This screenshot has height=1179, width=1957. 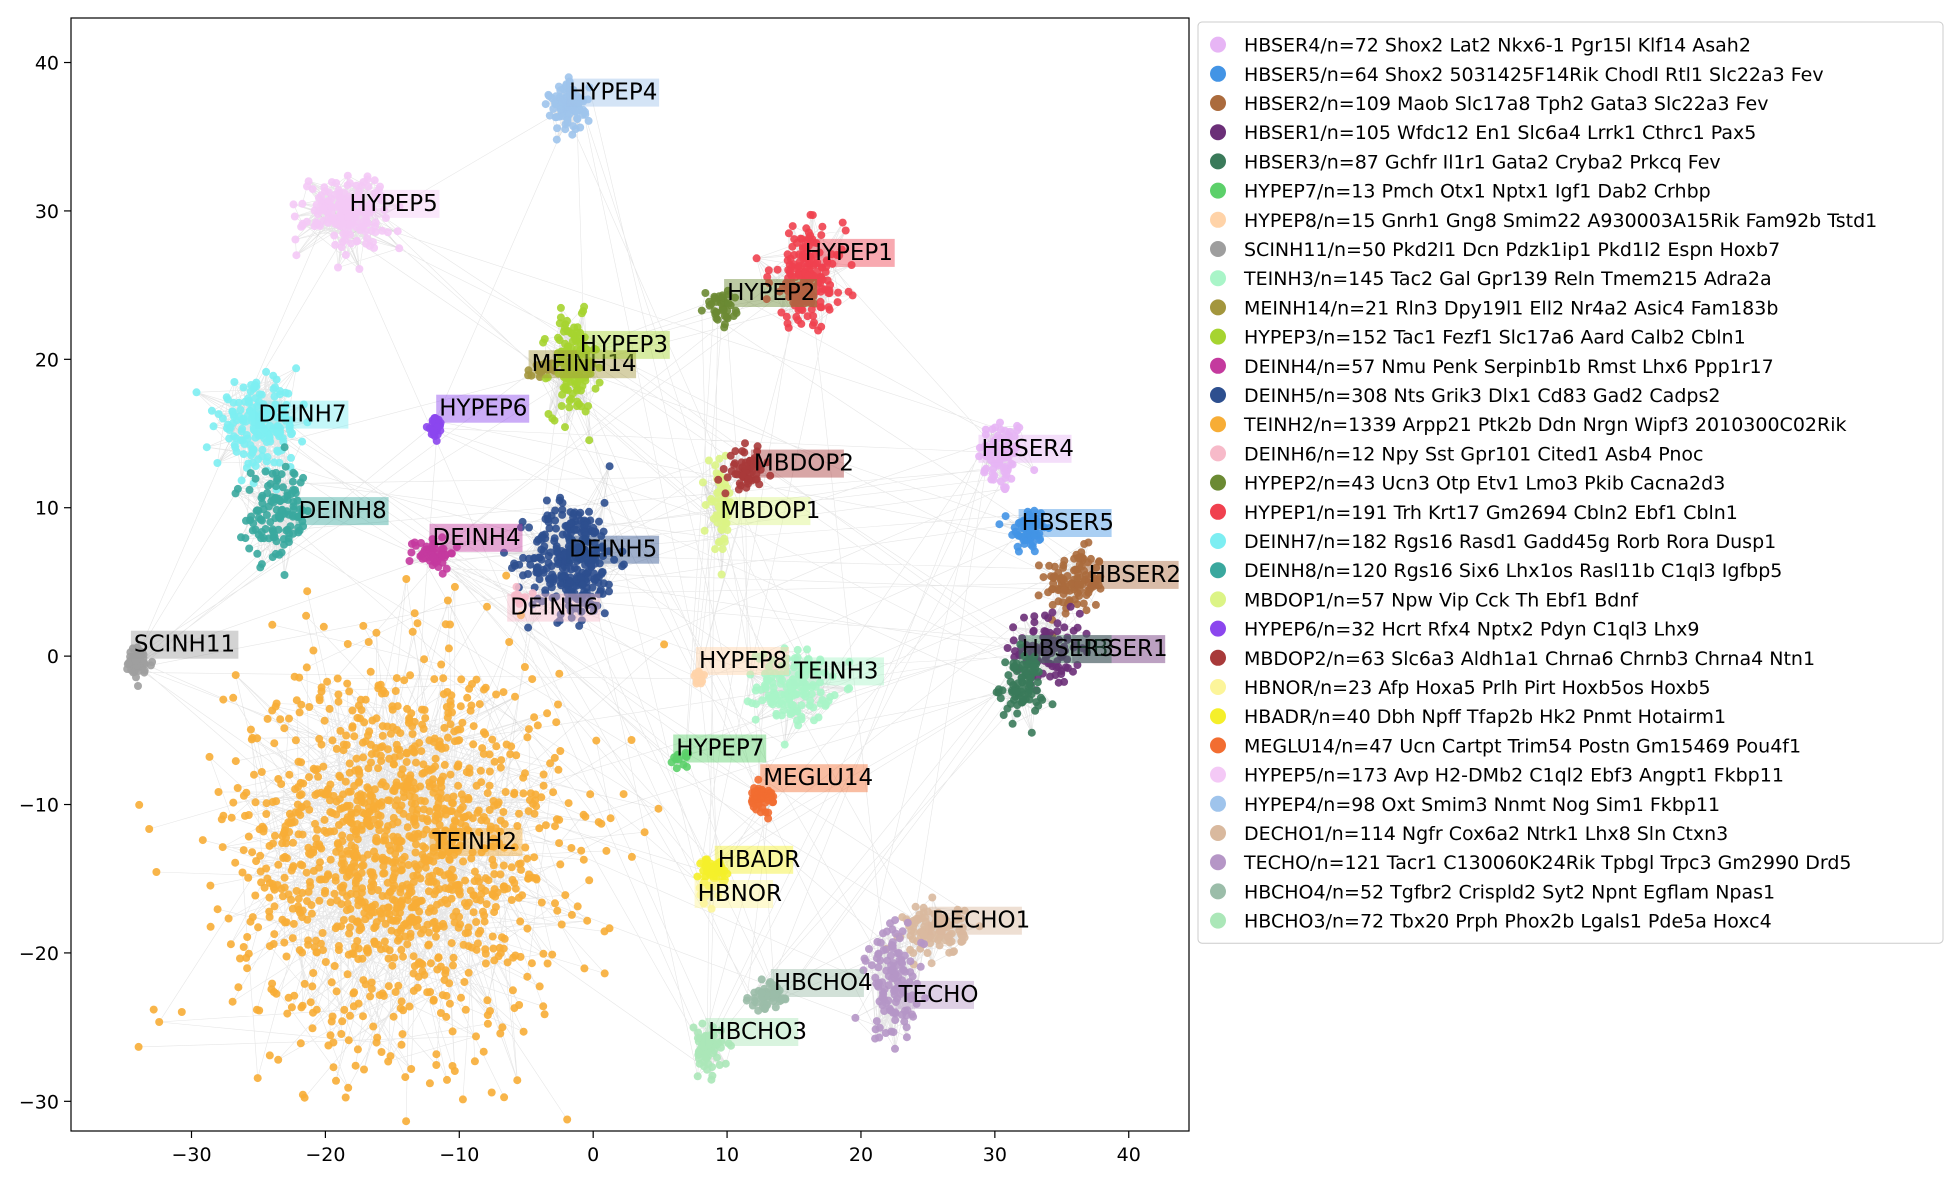 What do you see at coordinates (191, 1155) in the screenshot?
I see `x-tick-label: −30` at bounding box center [191, 1155].